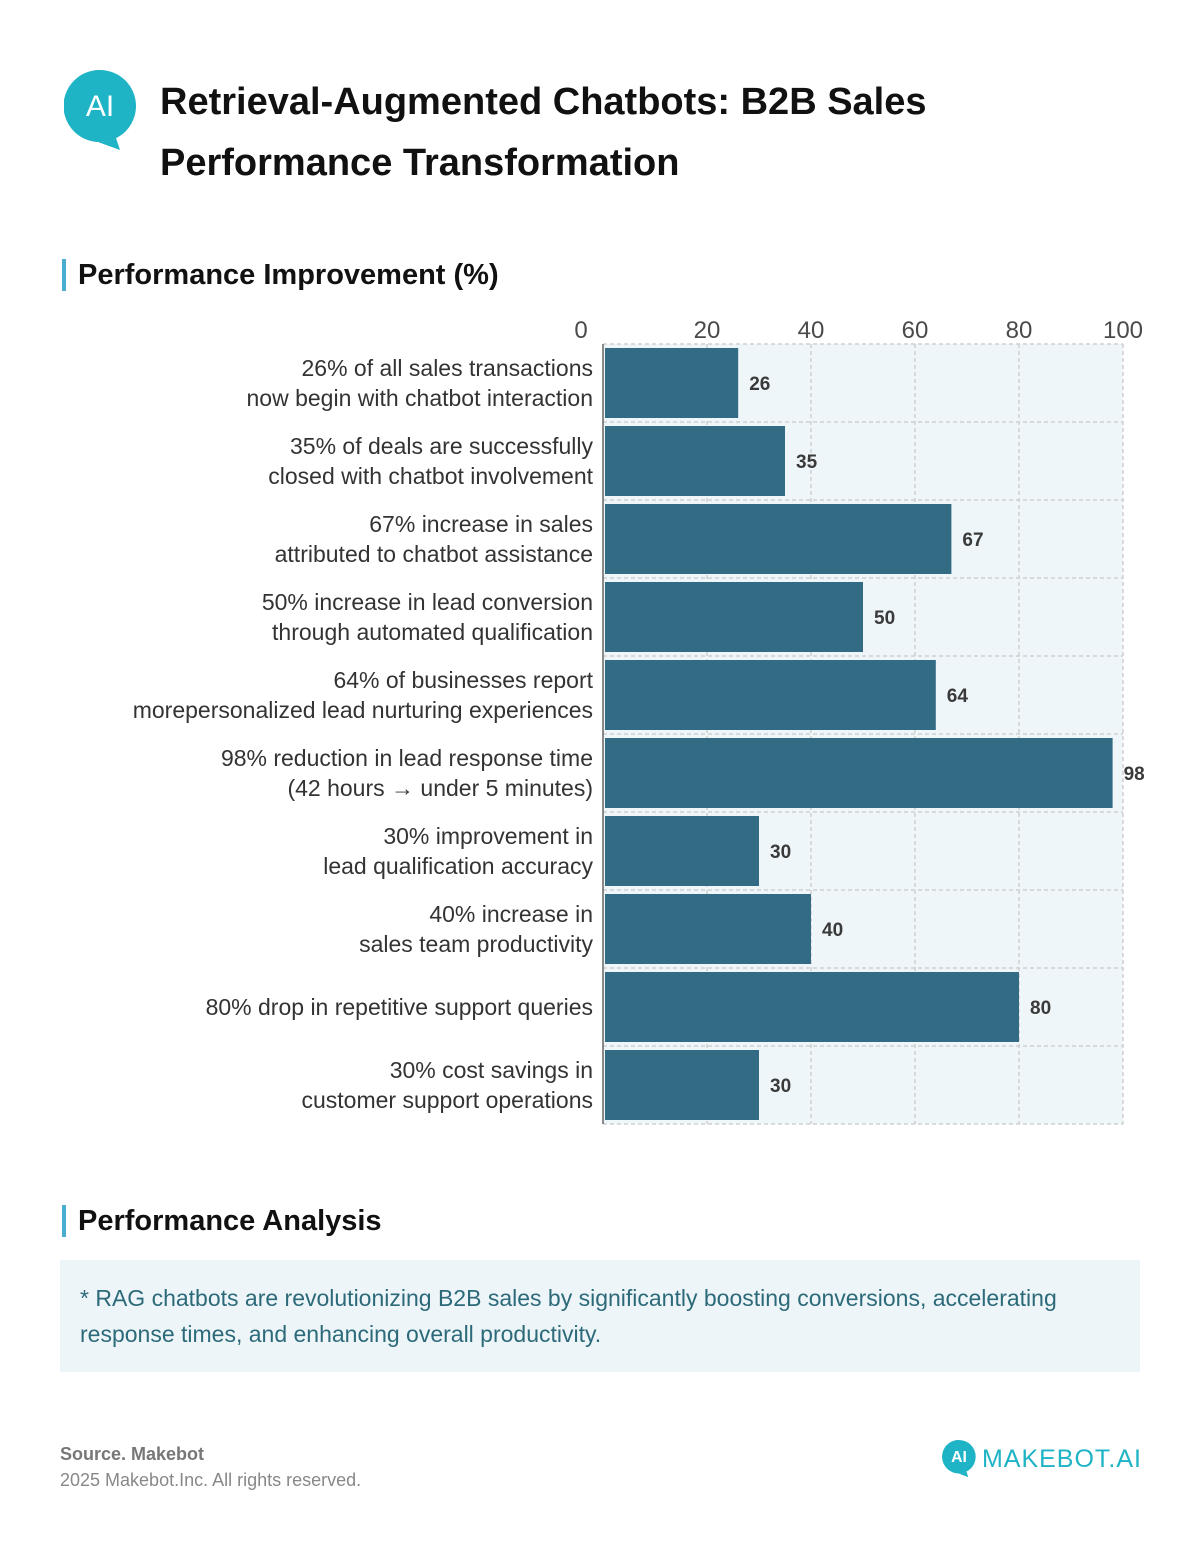 The width and height of the screenshot is (1200, 1564). I want to click on value-label: 64, so click(958, 696).